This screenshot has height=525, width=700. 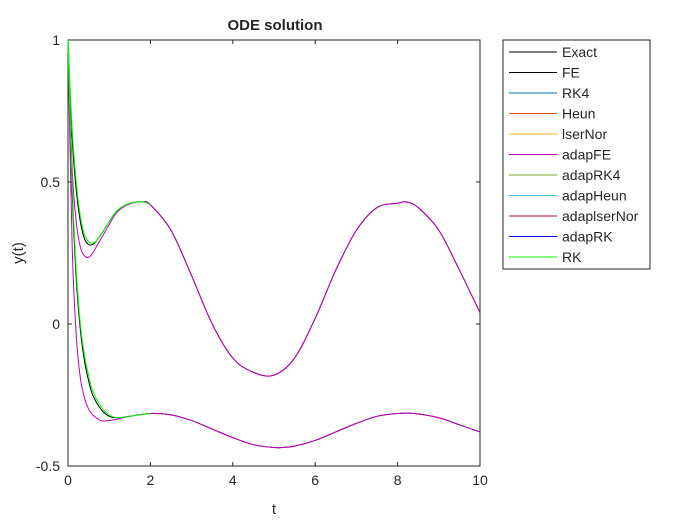 I want to click on y-tick-label: 1, so click(x=56, y=40).